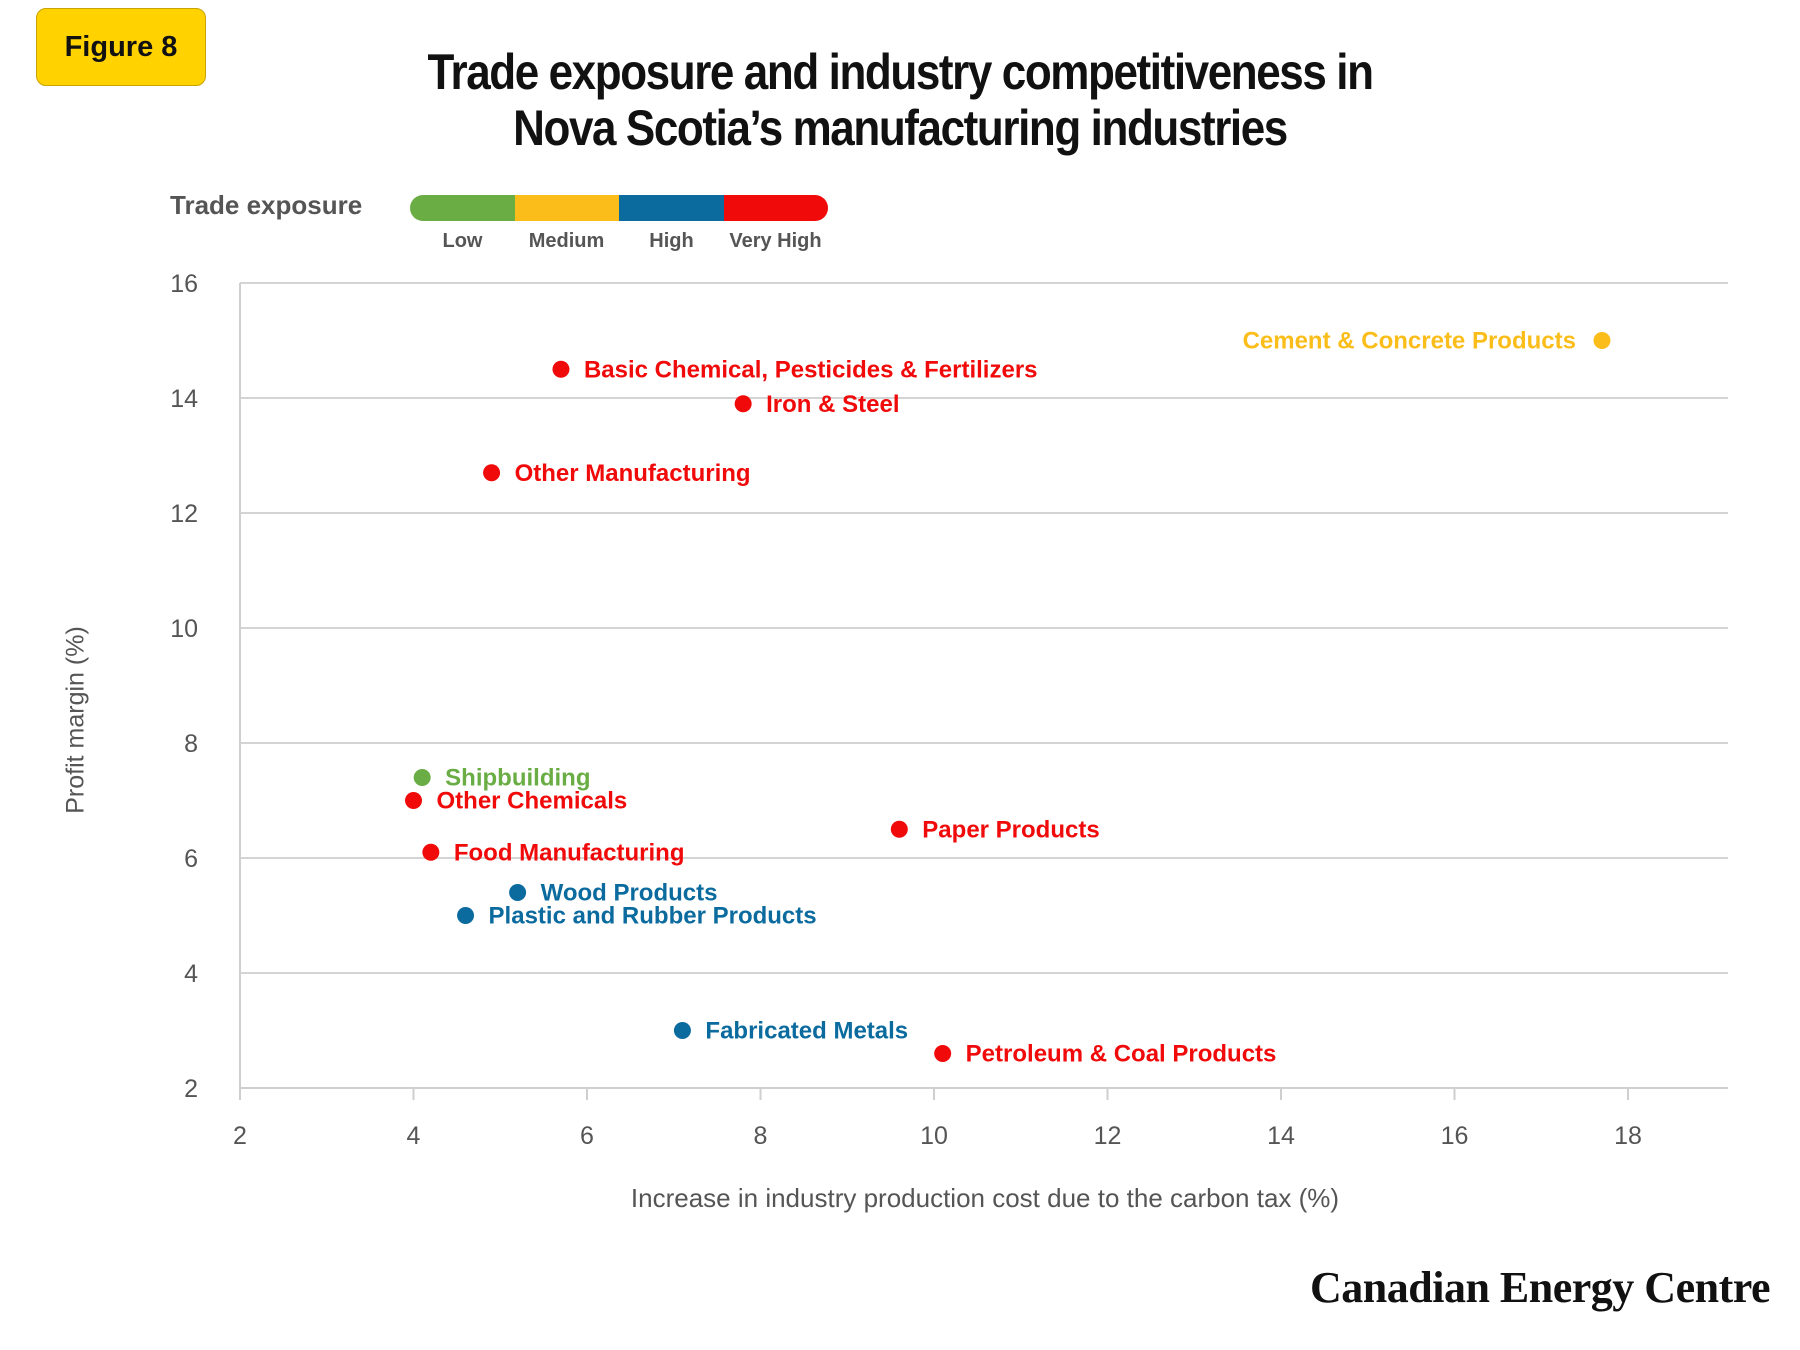 The width and height of the screenshot is (1800, 1350). Describe the element at coordinates (671, 241) in the screenshot. I see `legend-label-high: High` at that location.